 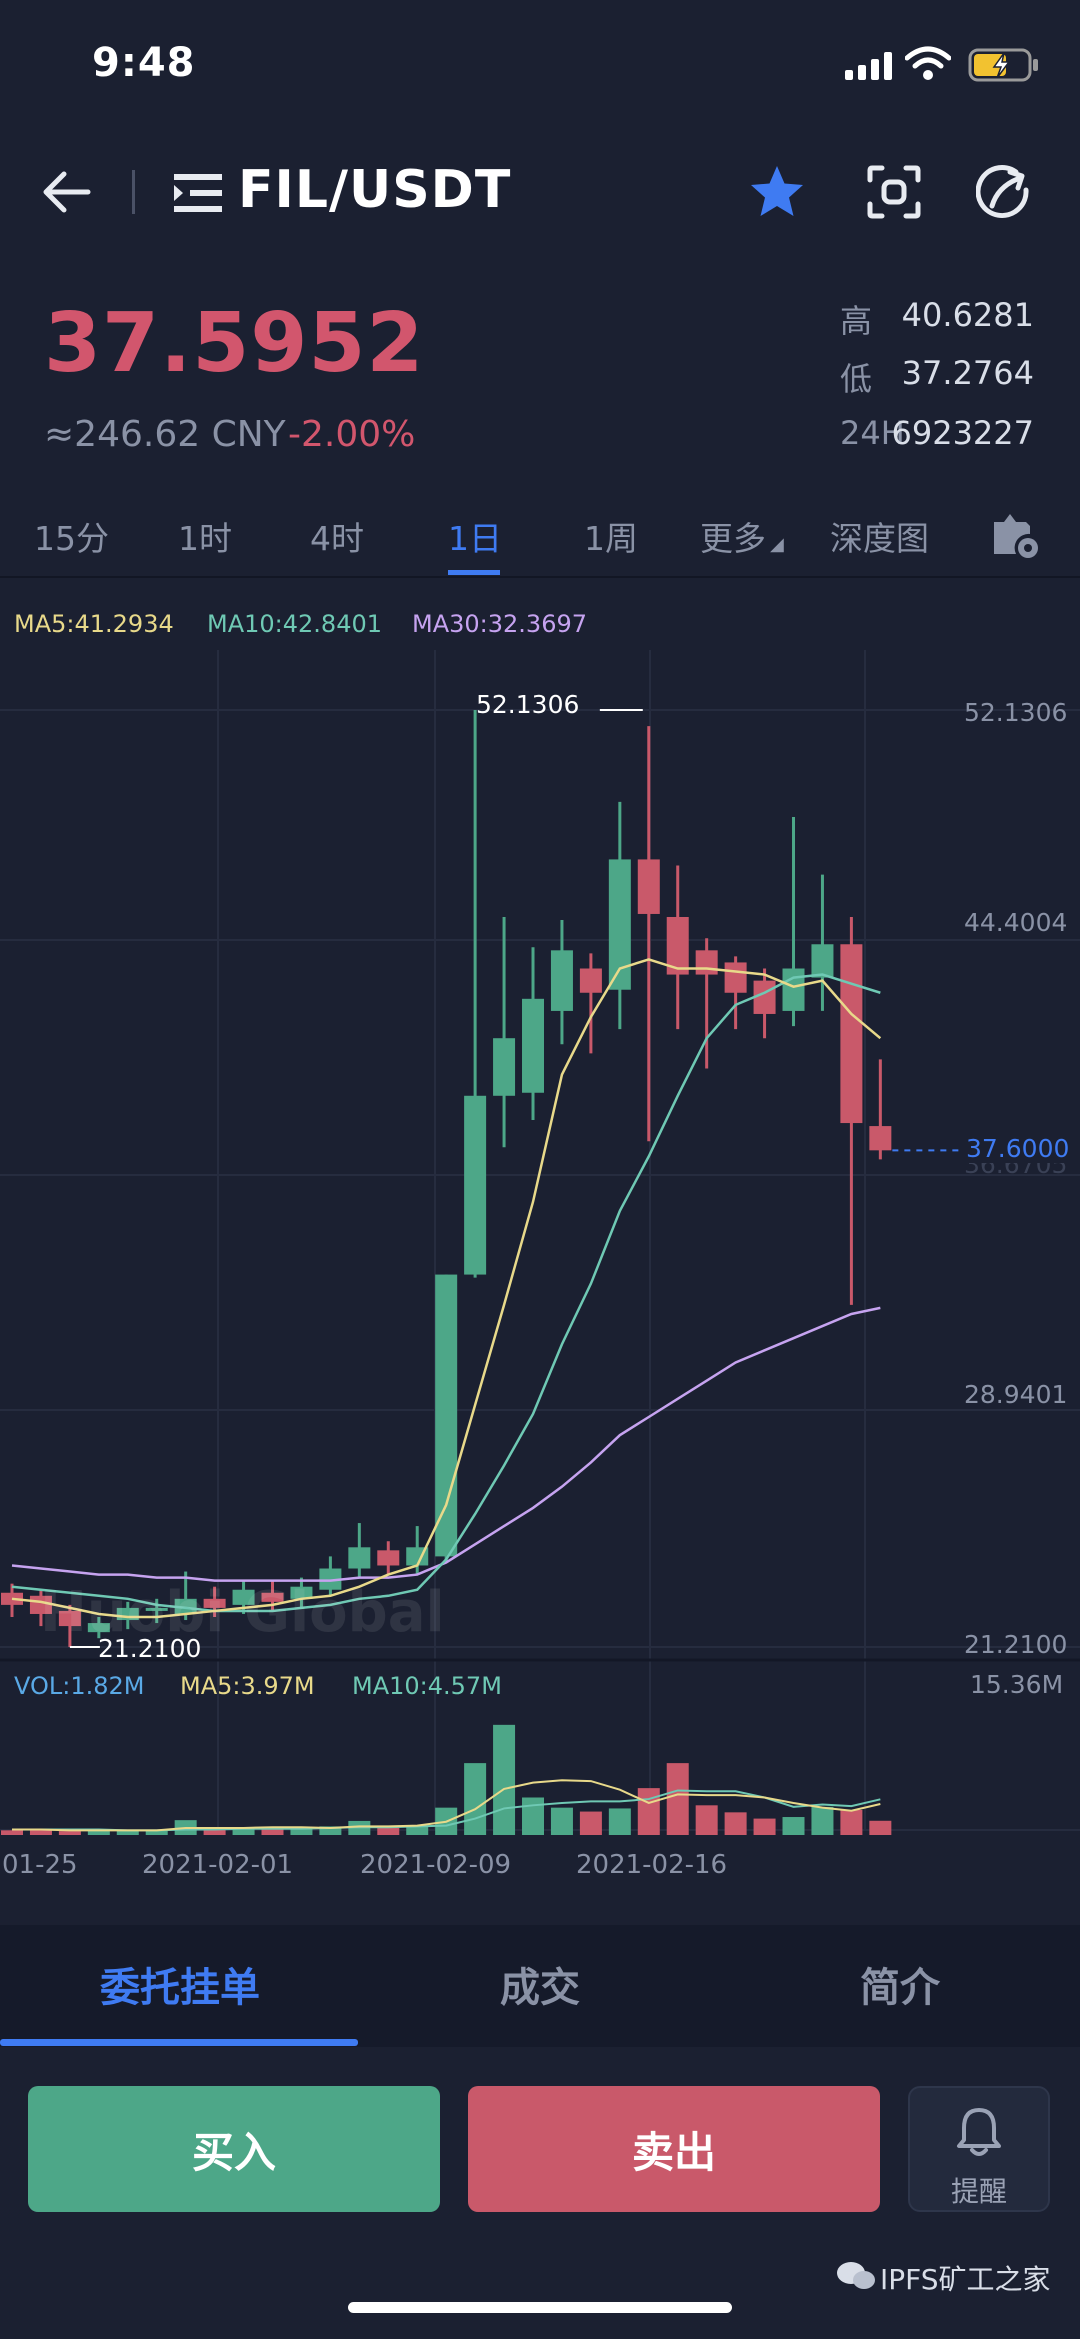 I want to click on tab-1w: 1周, so click(x=611, y=536).